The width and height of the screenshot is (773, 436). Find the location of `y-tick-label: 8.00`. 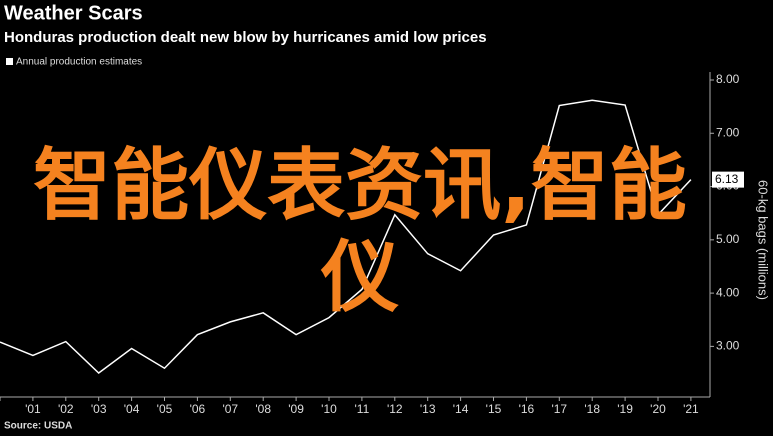

y-tick-label: 8.00 is located at coordinates (728, 79).